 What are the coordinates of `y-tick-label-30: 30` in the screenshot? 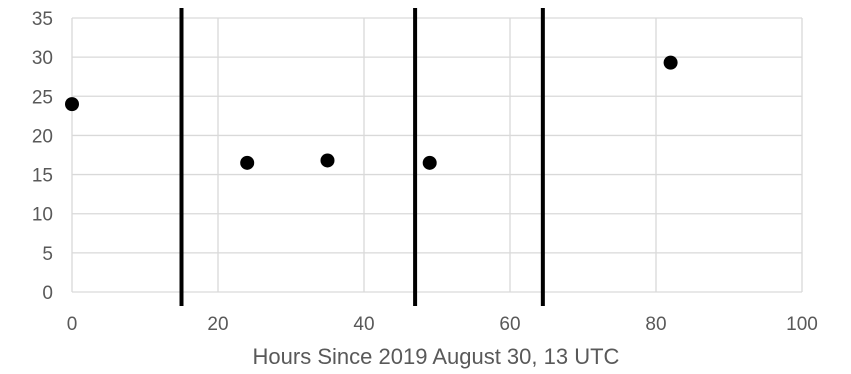 It's located at (42, 58).